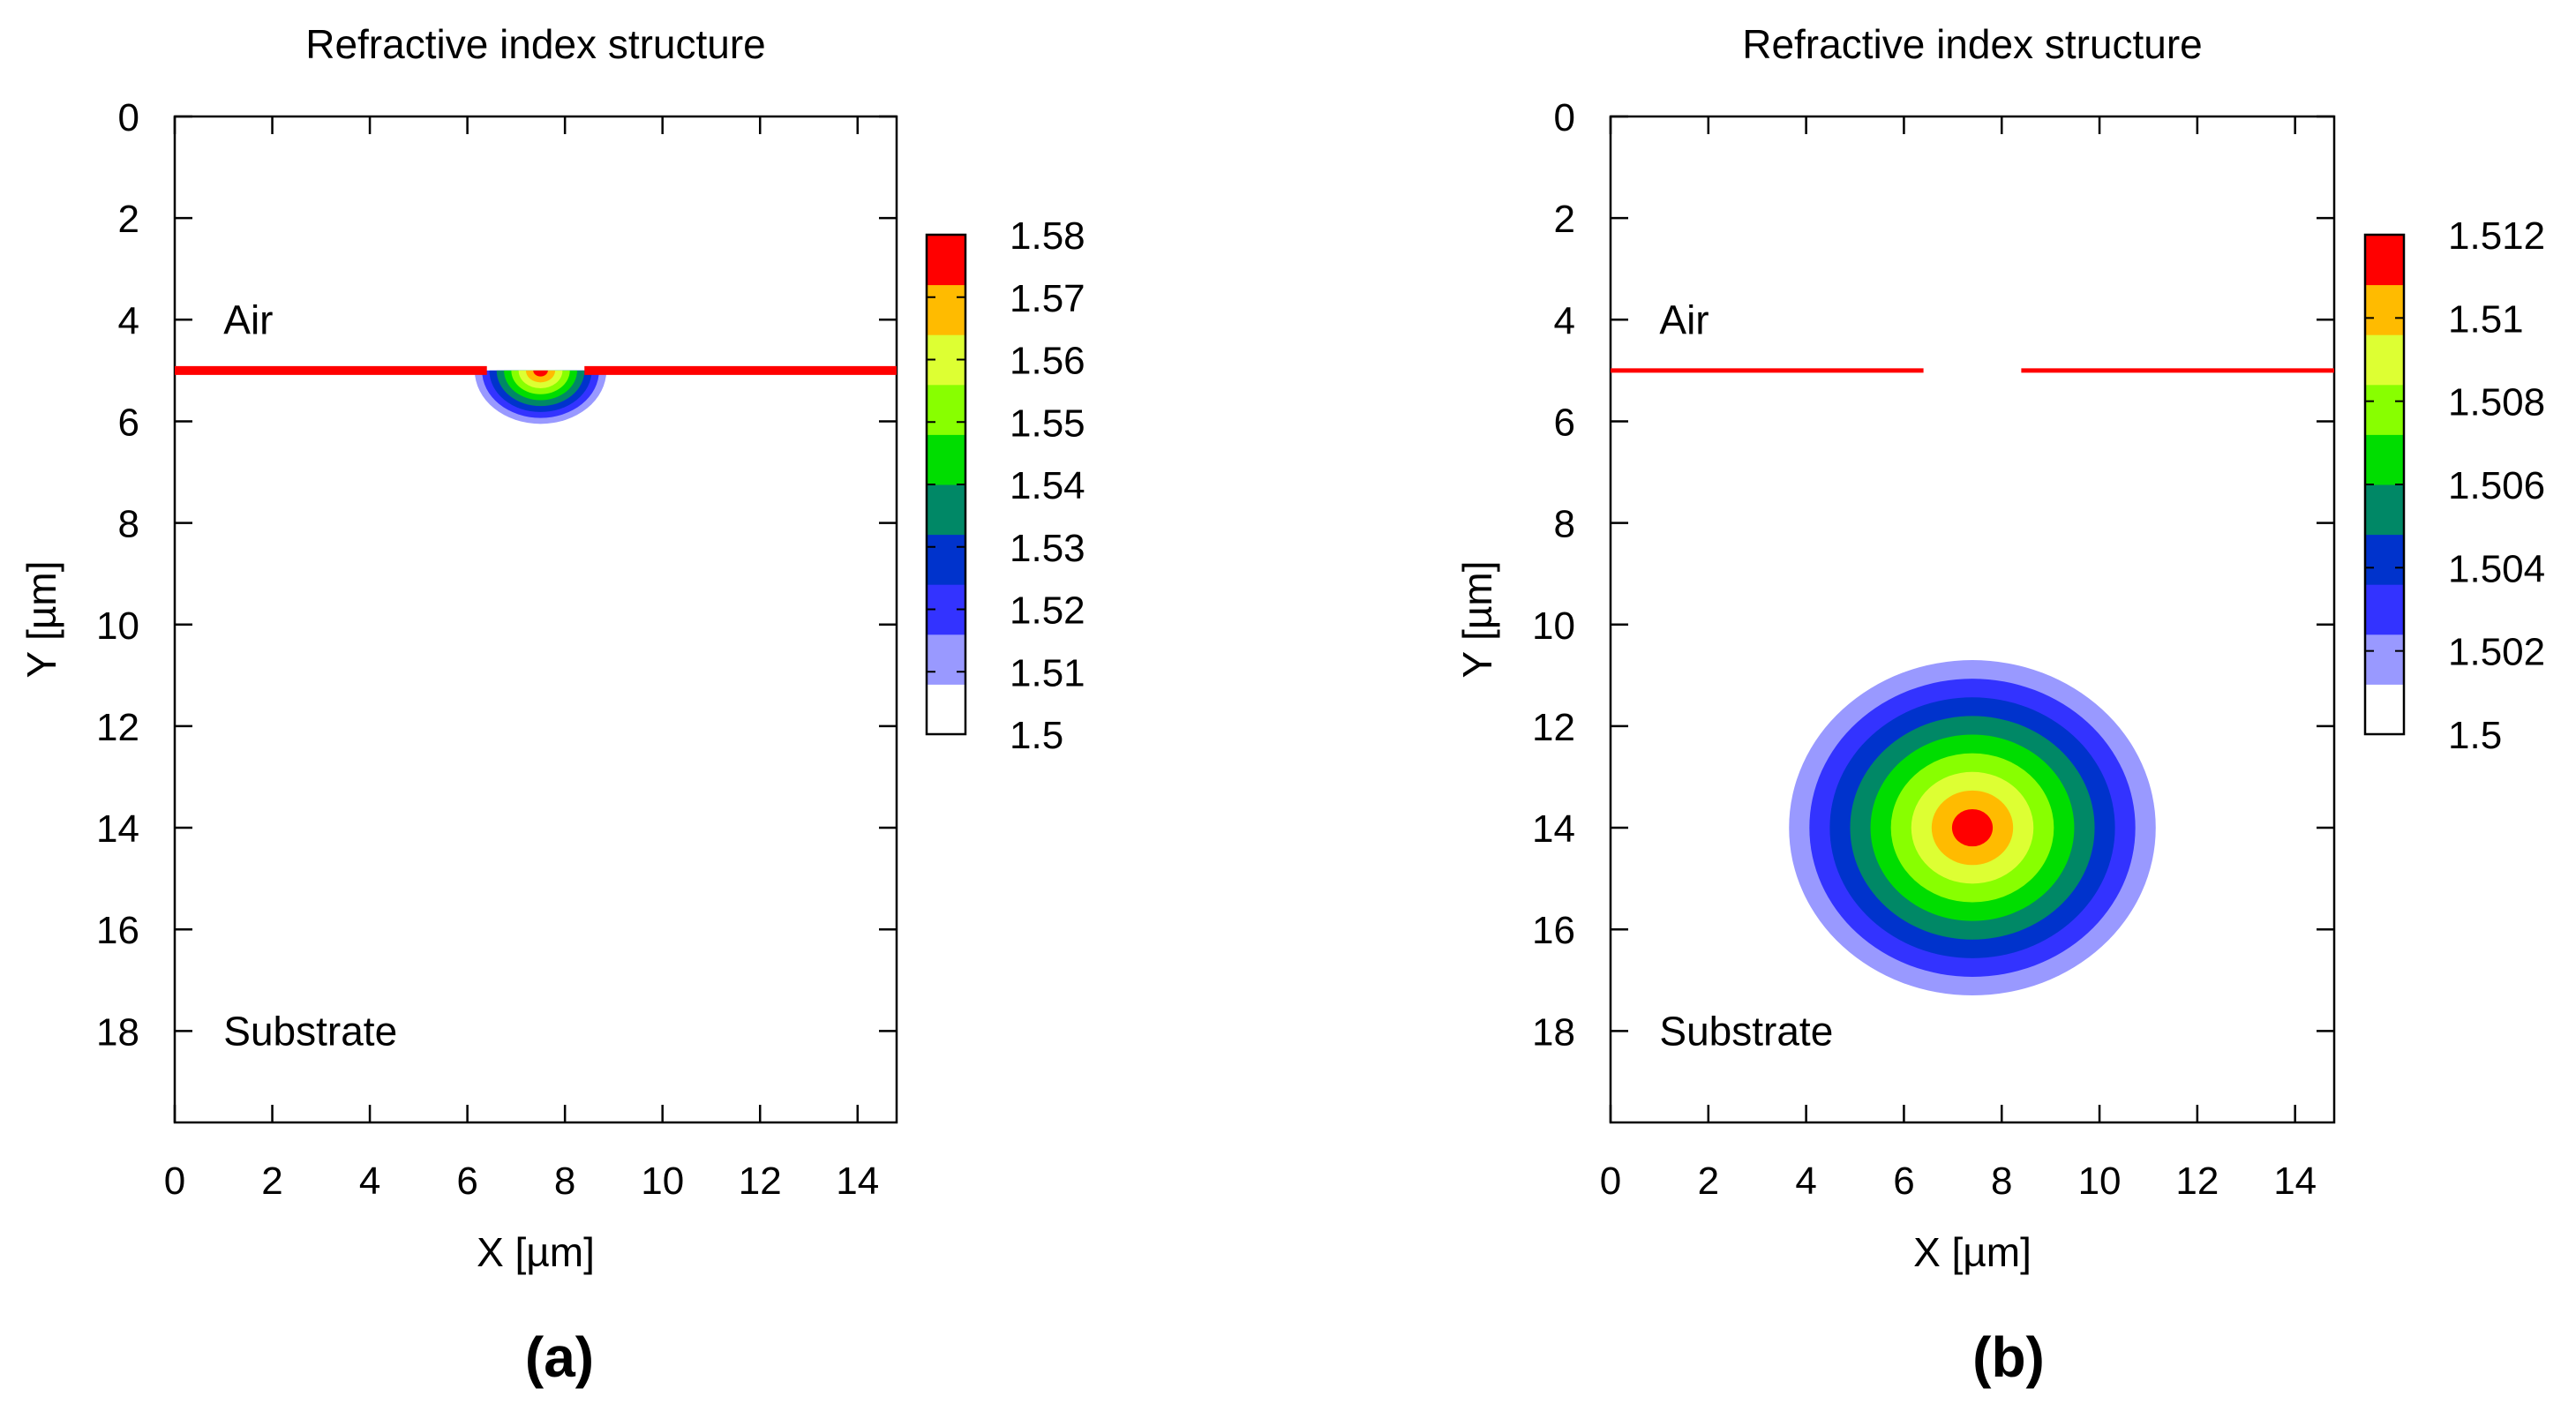 Image resolution: width=2576 pixels, height=1411 pixels. Describe the element at coordinates (2496, 652) in the screenshot. I see `colorbar-tick-label: 1.502` at that location.